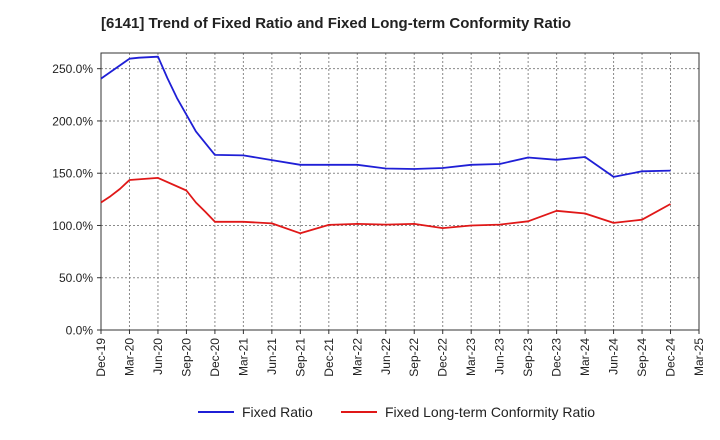 Image resolution: width=720 pixels, height=440 pixels. What do you see at coordinates (215, 357) in the screenshot?
I see `x-tick-label: Dec-20` at bounding box center [215, 357].